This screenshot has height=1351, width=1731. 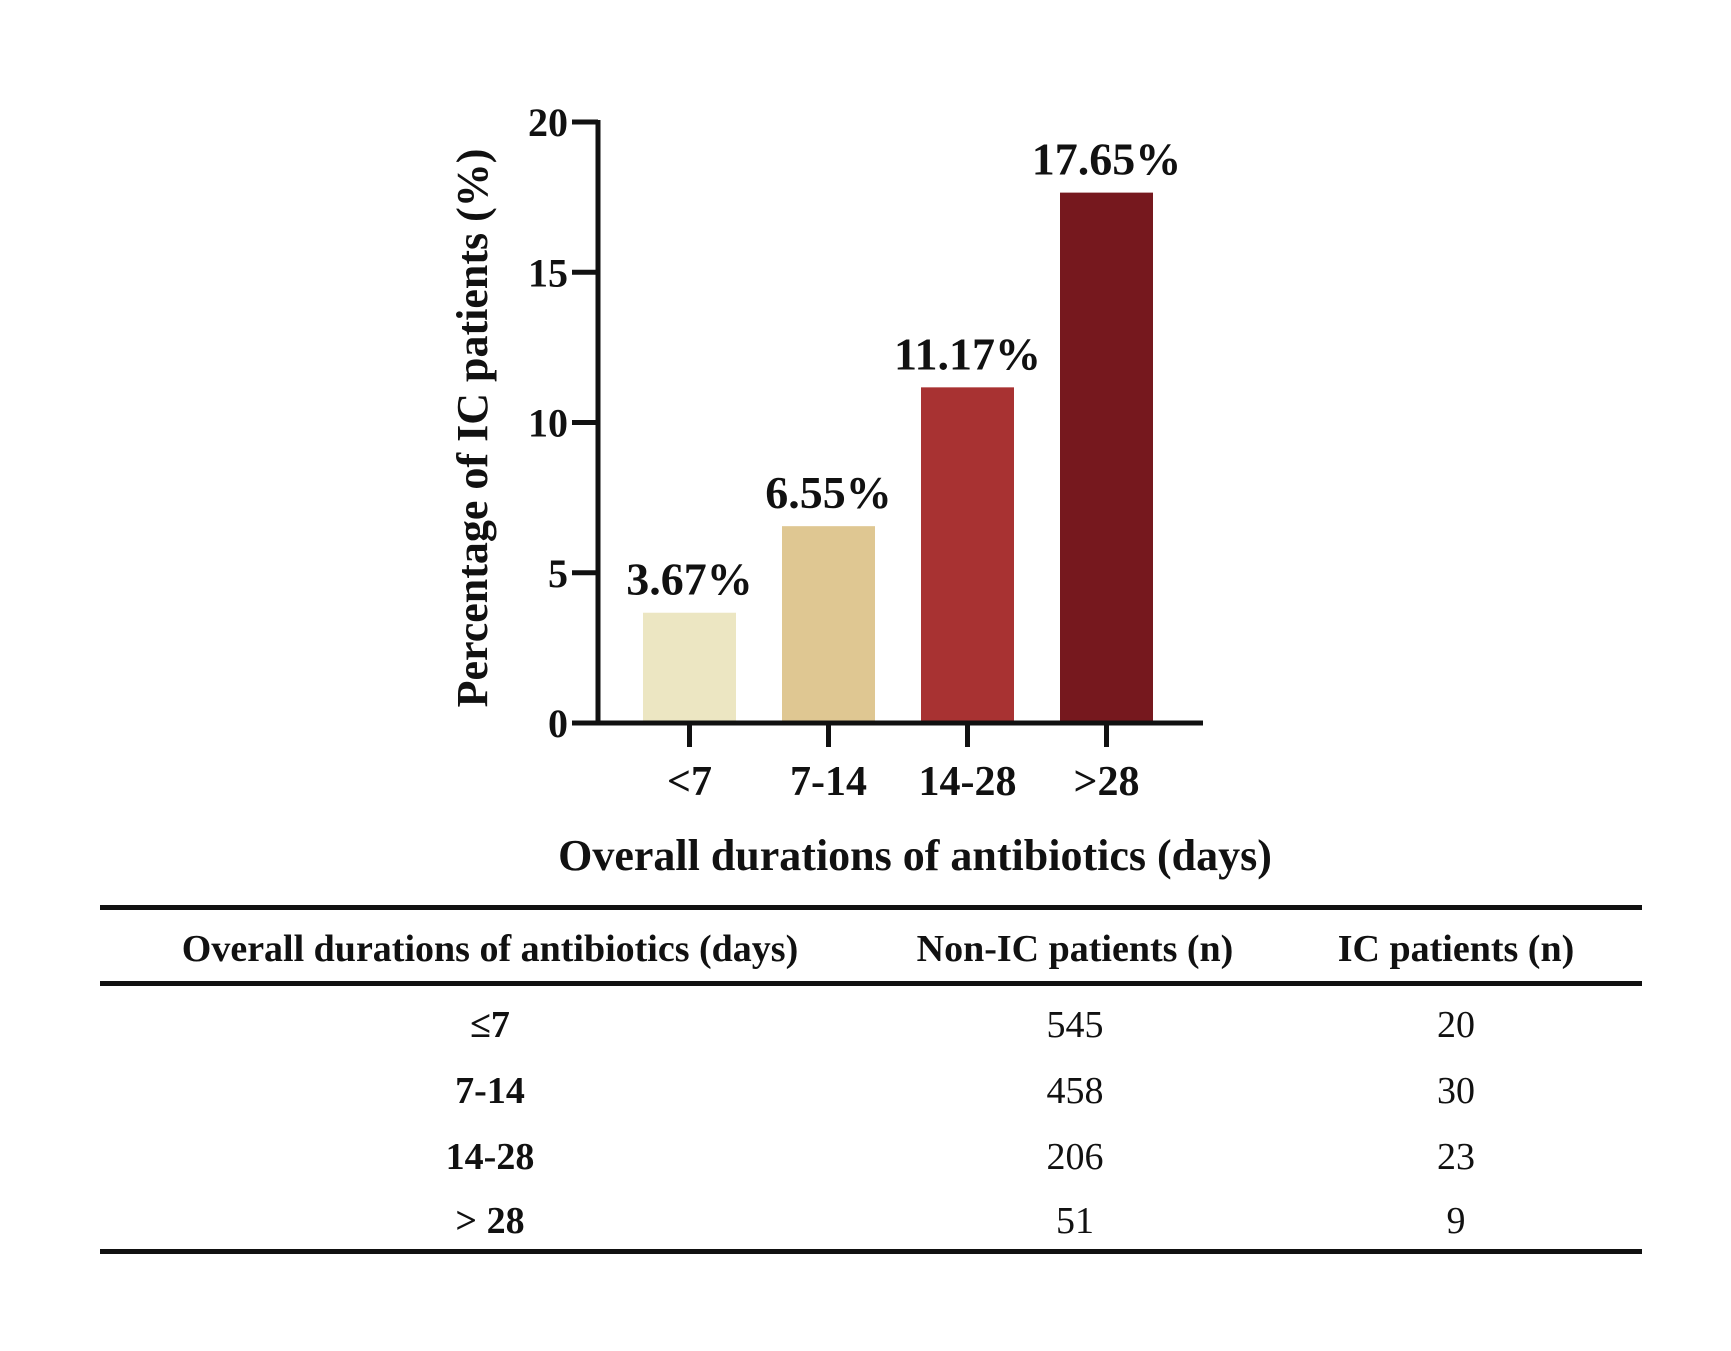 What do you see at coordinates (1456, 949) in the screenshot?
I see `header-ic: IC patients (n)` at bounding box center [1456, 949].